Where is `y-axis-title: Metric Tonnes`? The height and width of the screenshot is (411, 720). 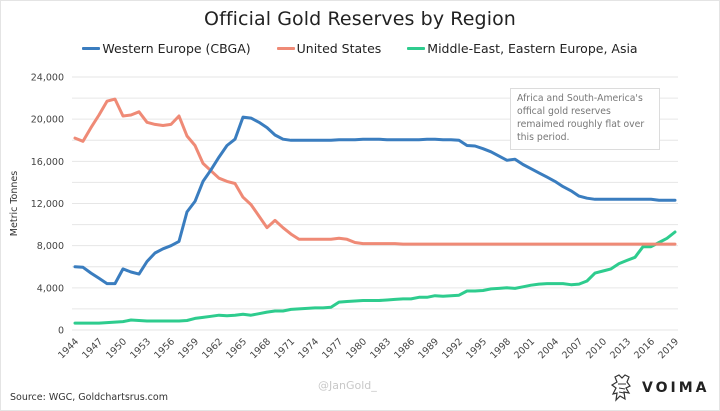 y-axis-title: Metric Tonnes is located at coordinates (14, 203).